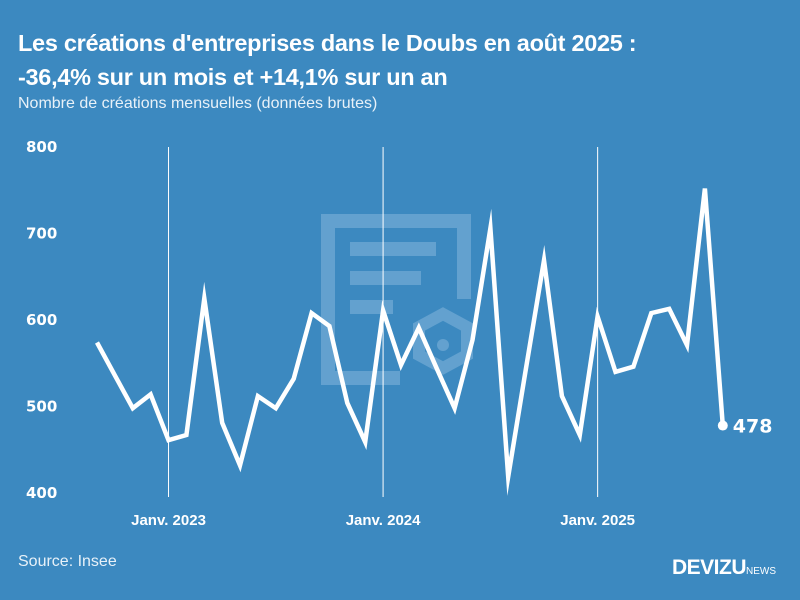 The image size is (800, 600). Describe the element at coordinates (67, 561) in the screenshot. I see `source-note: Source: Insee` at that location.